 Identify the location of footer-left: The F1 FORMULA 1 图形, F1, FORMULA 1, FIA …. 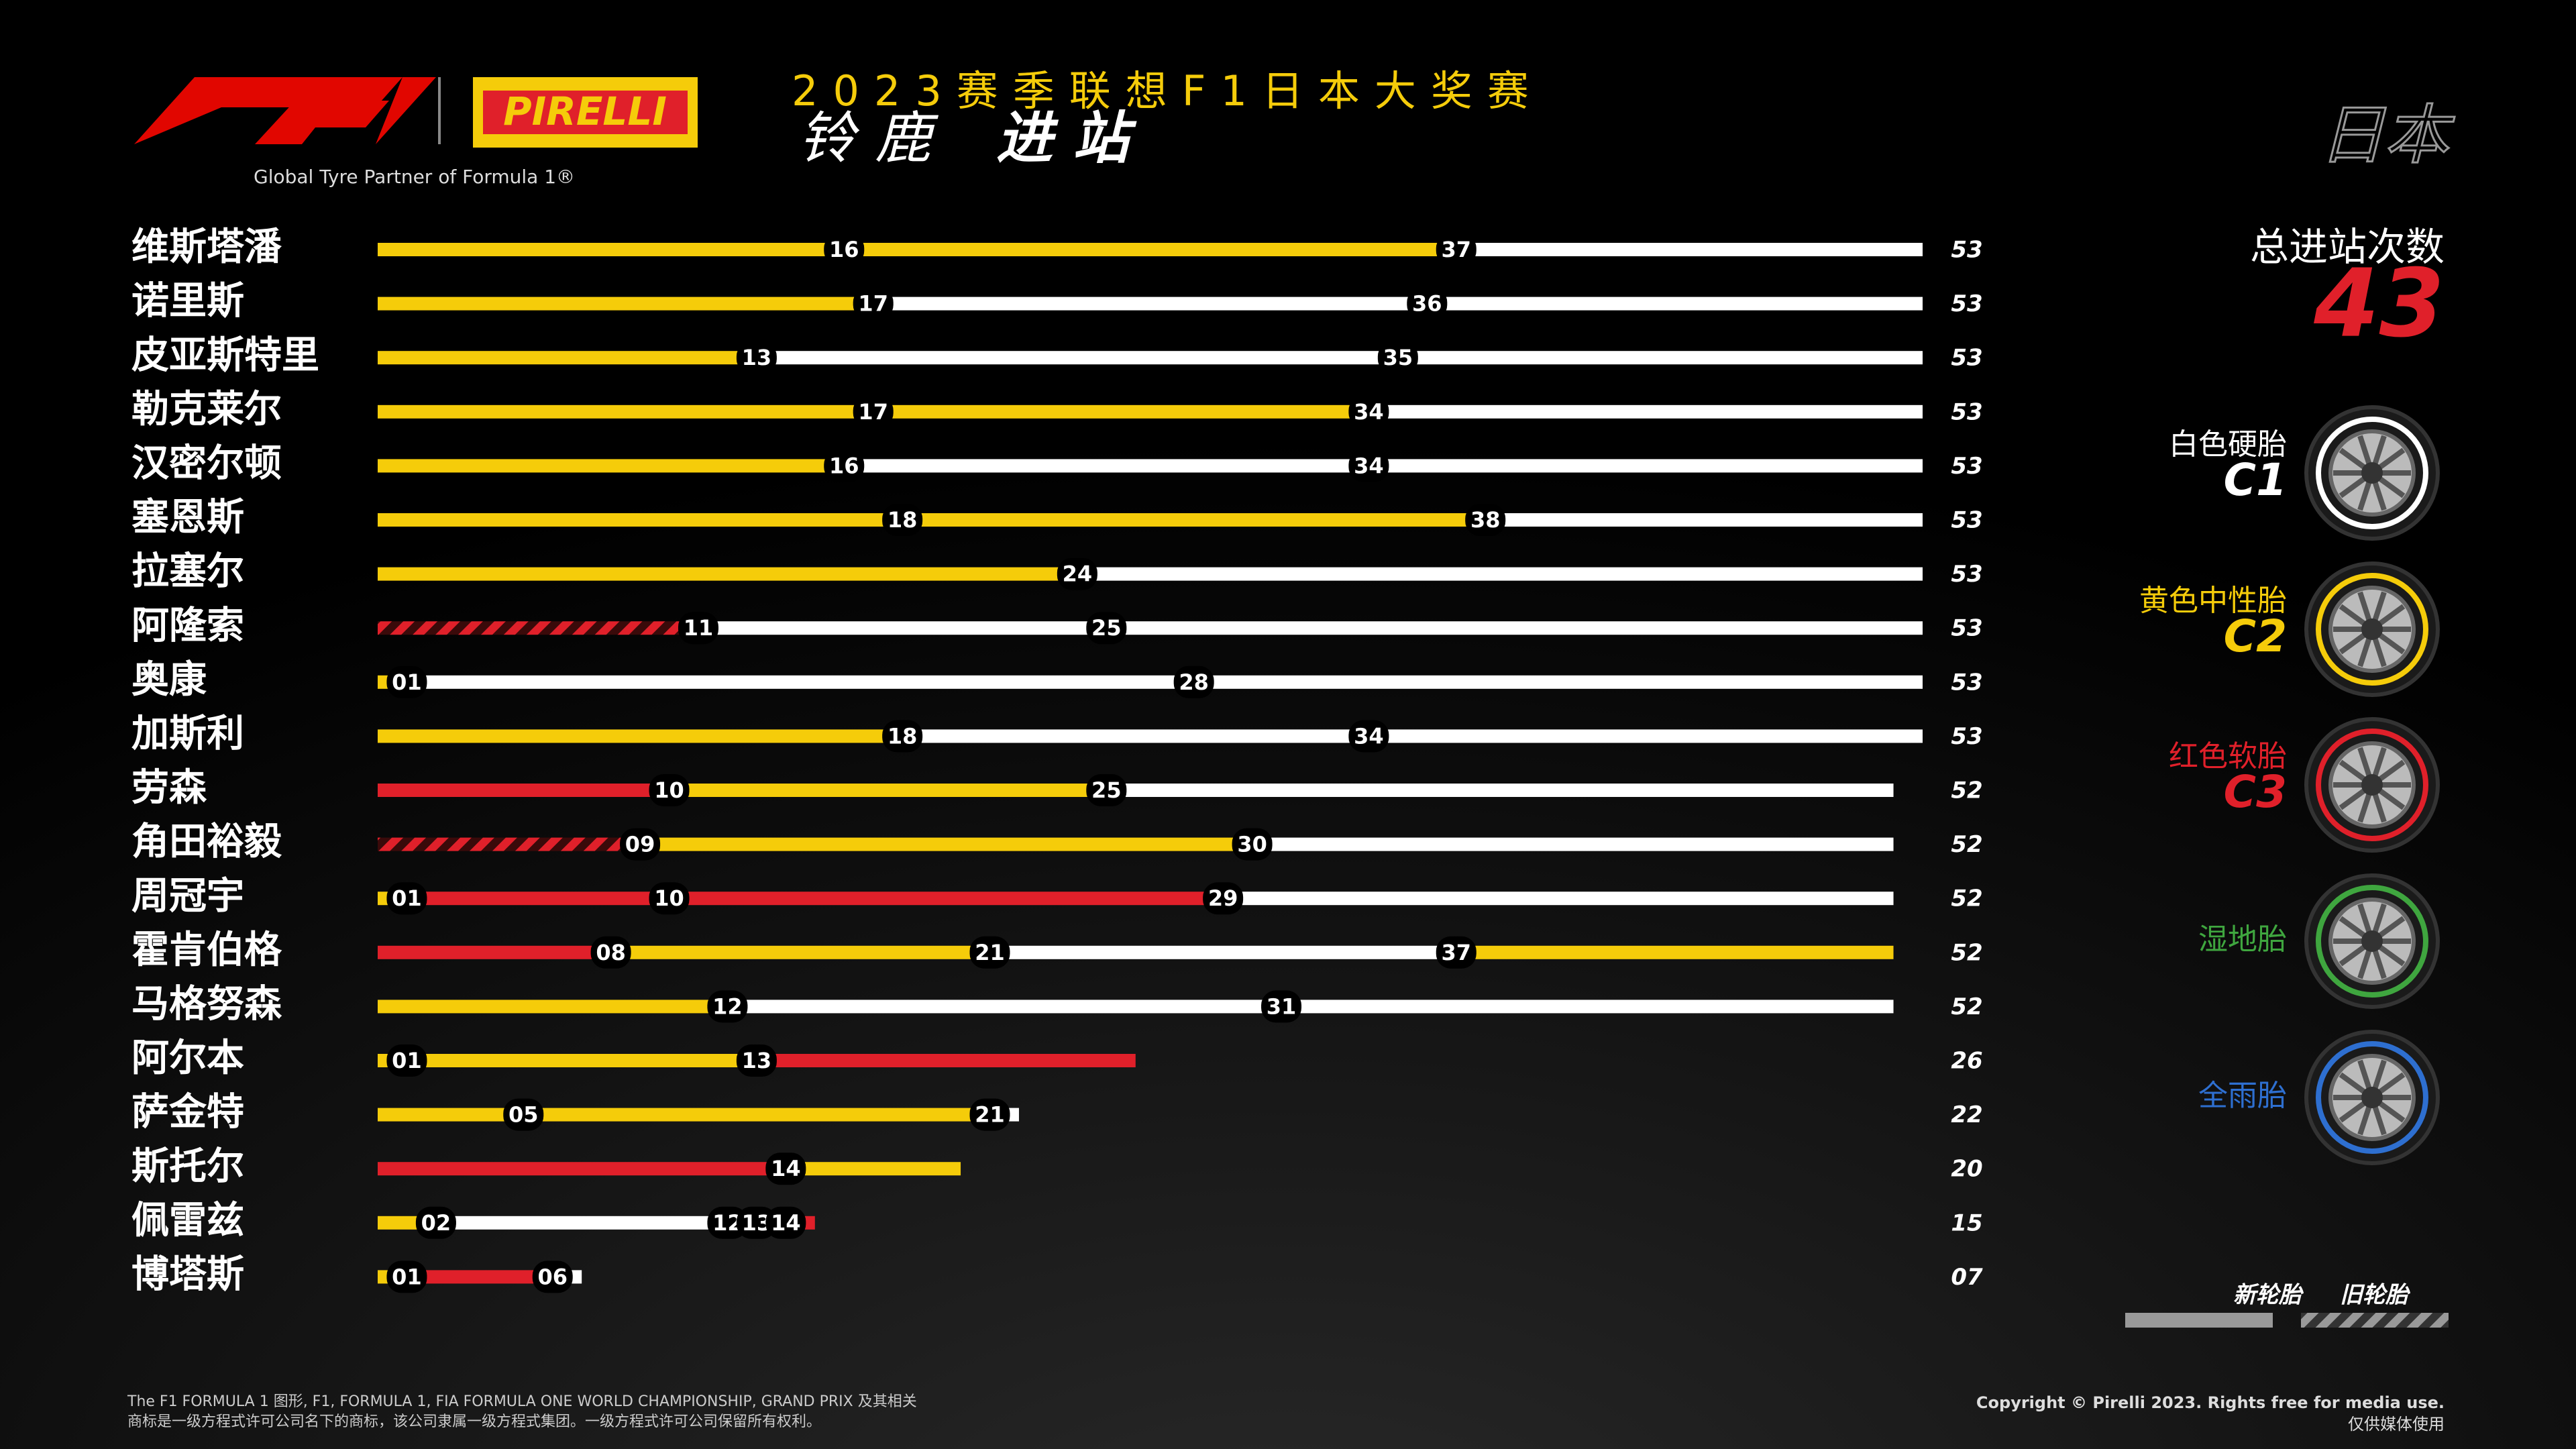
(522, 1401).